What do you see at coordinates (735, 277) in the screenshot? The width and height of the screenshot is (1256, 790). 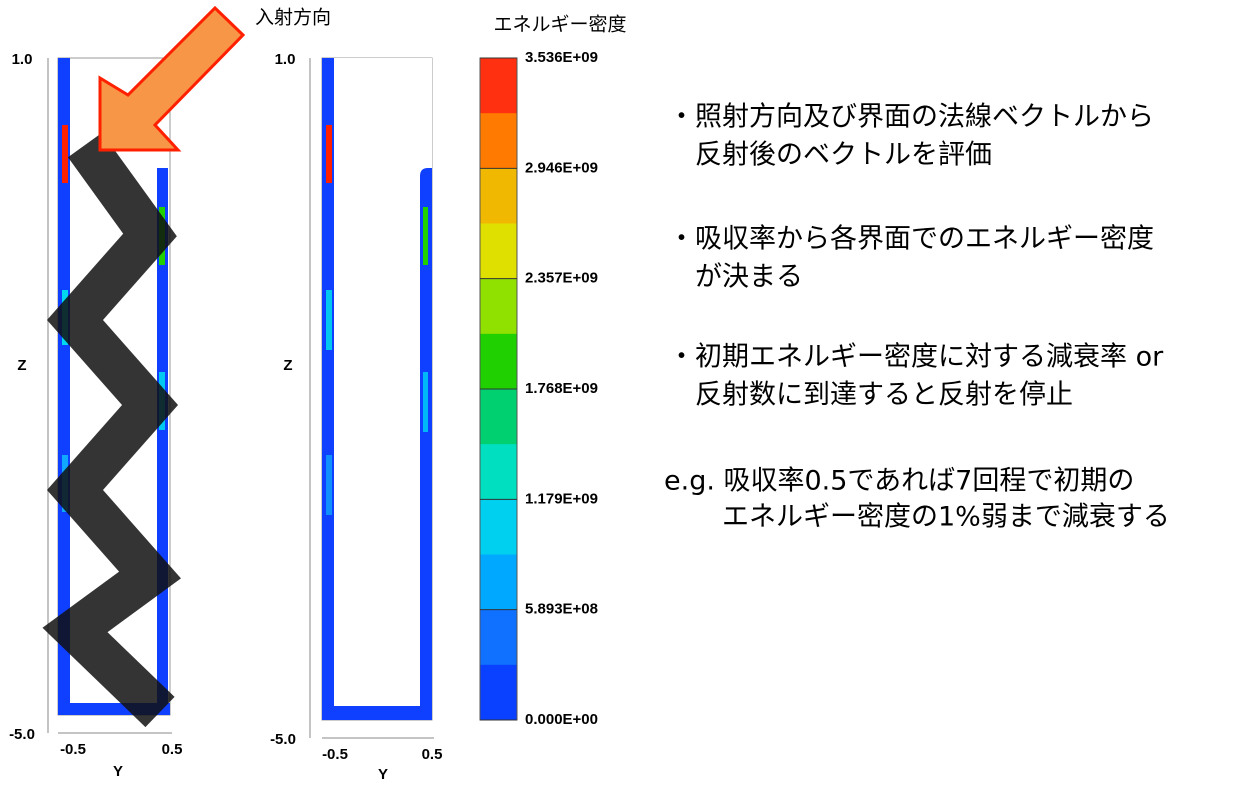 I see `bullet-text: が決まる` at bounding box center [735, 277].